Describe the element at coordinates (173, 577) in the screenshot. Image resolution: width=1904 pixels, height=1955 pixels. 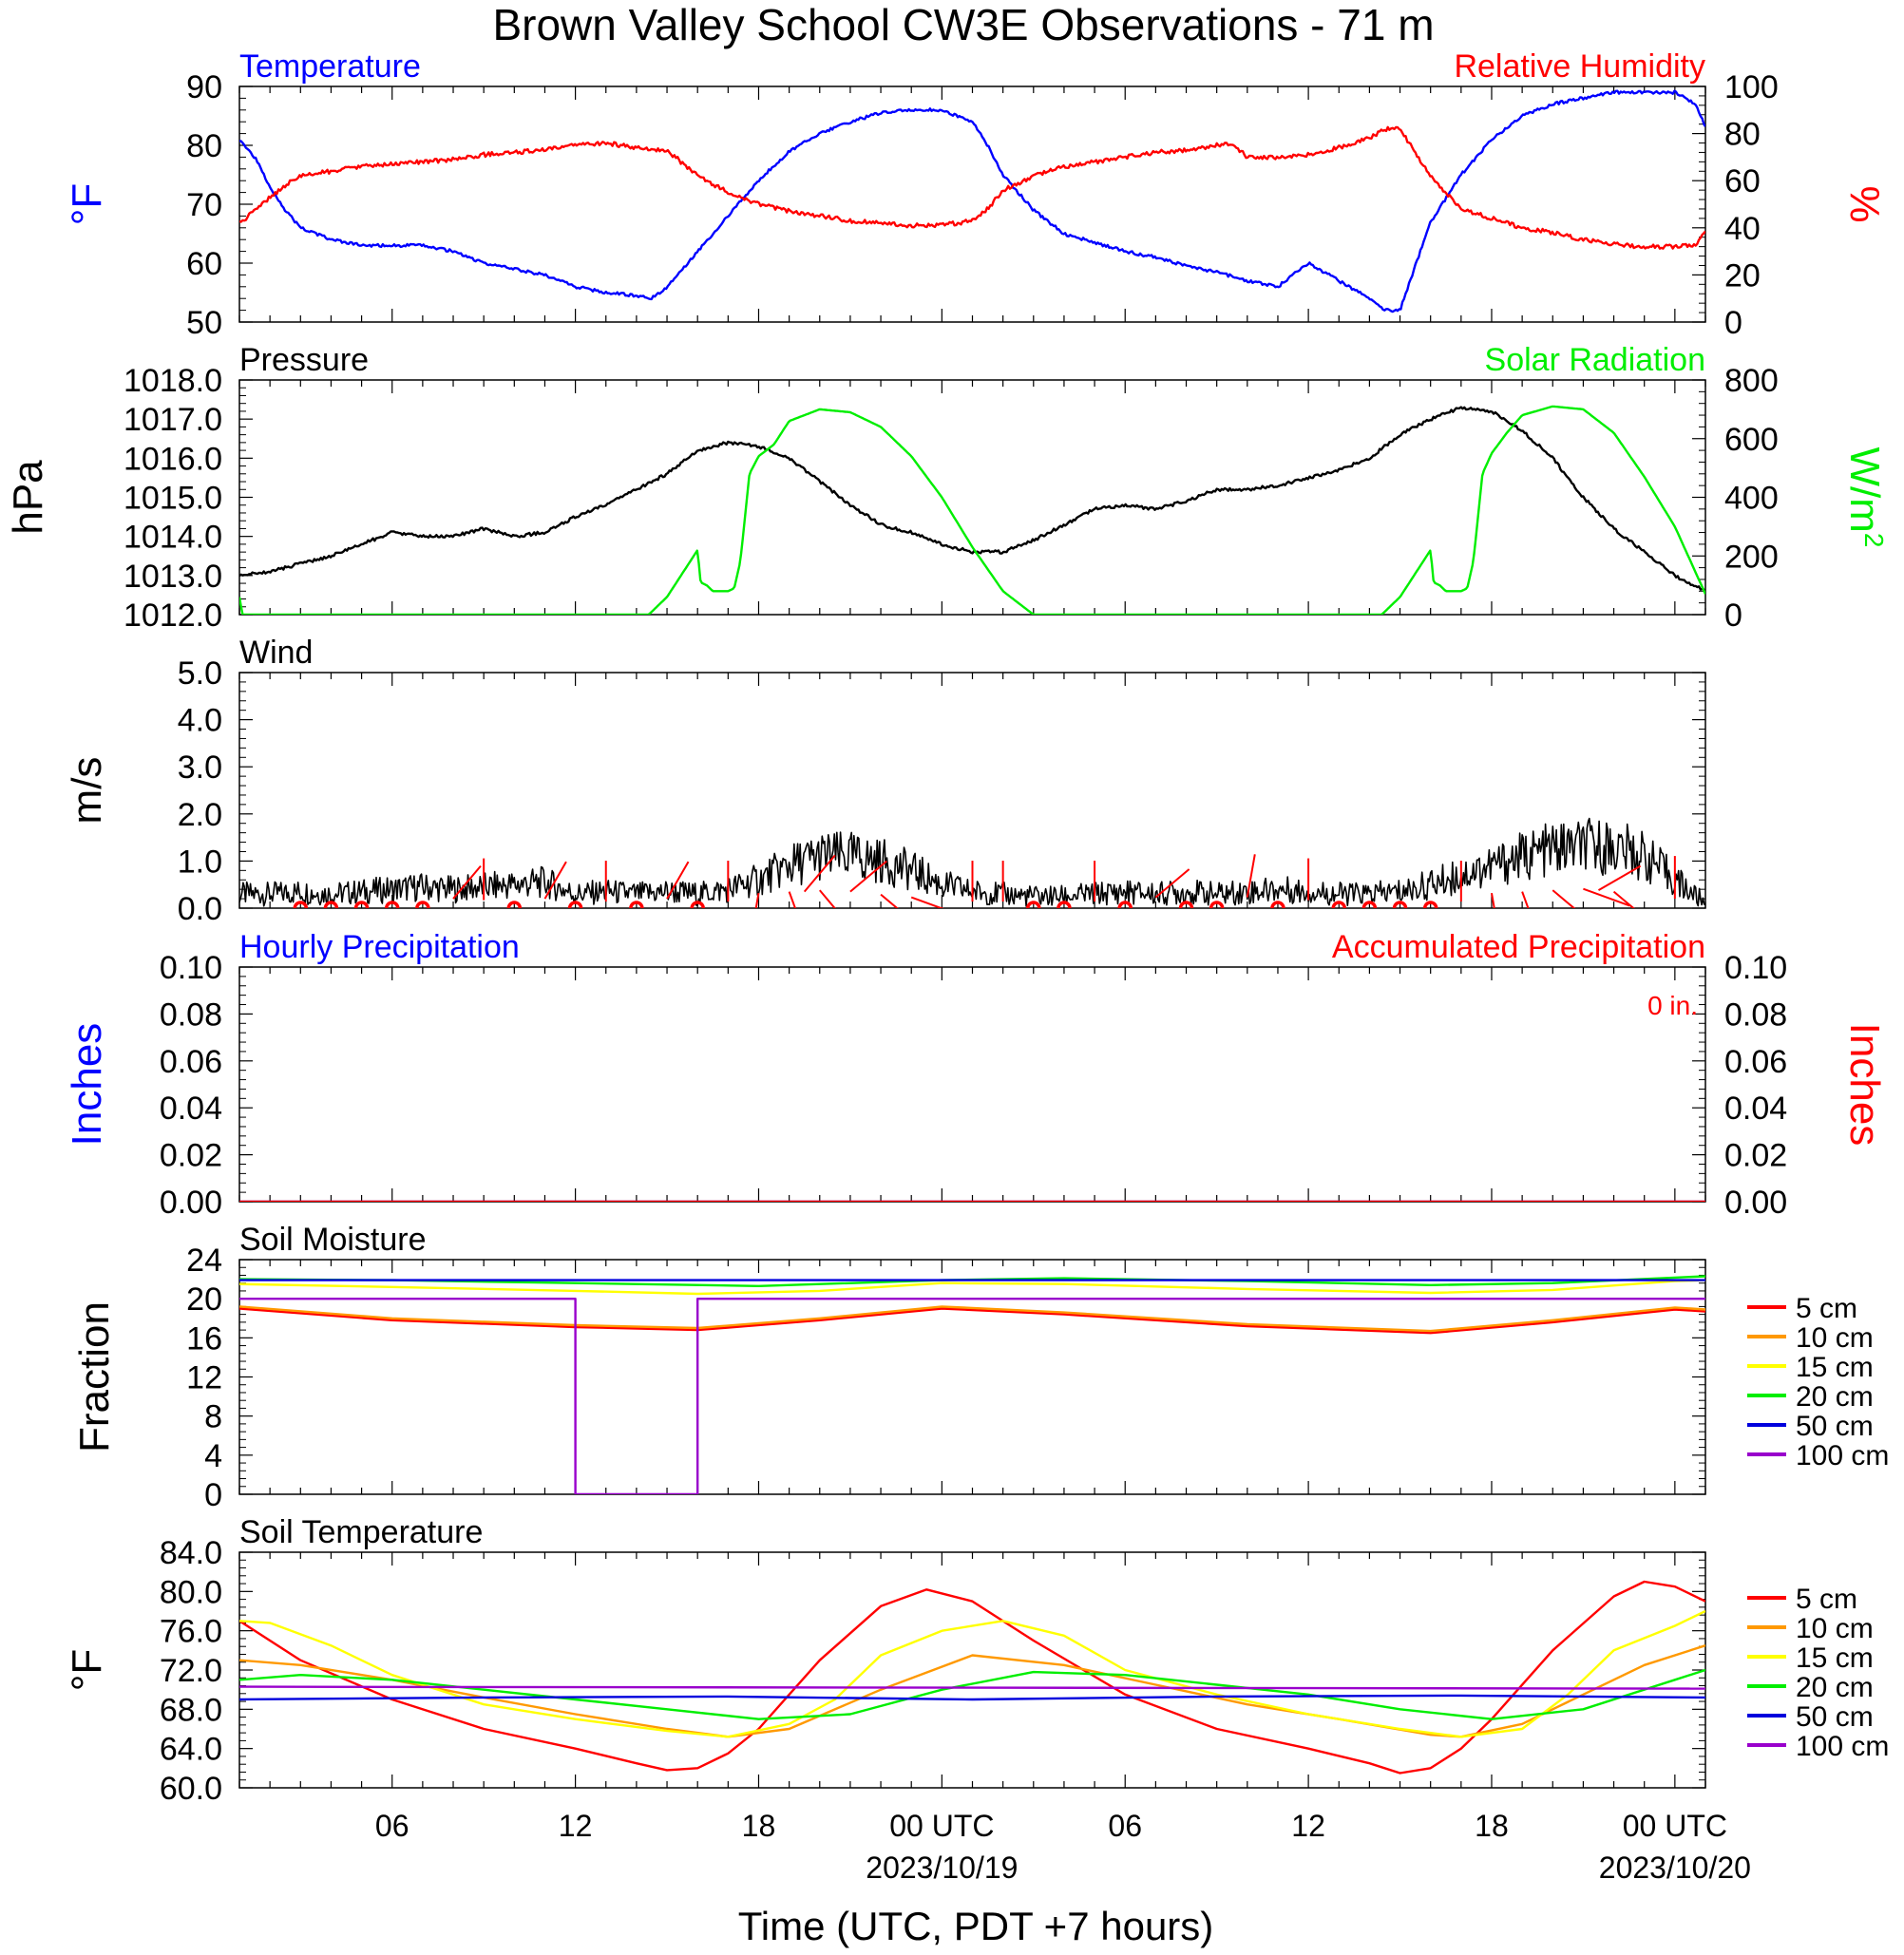
I see `y-tick-label: 1013.0` at that location.